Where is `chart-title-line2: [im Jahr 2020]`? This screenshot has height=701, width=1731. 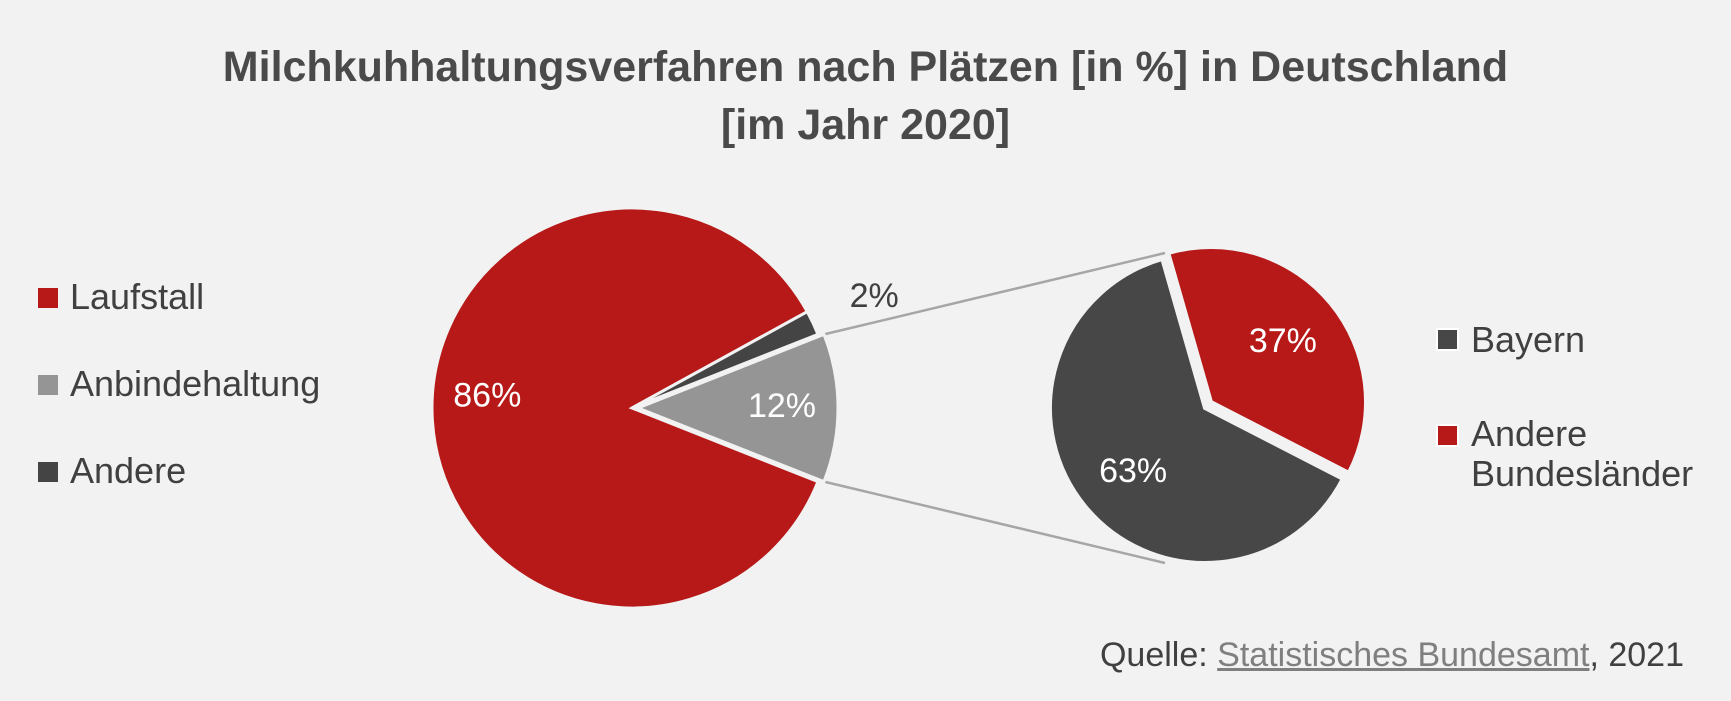 chart-title-line2: [im Jahr 2020] is located at coordinates (865, 125).